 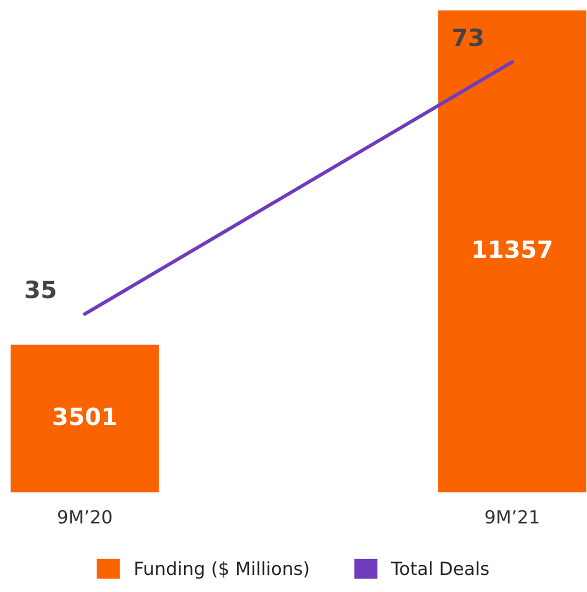 What do you see at coordinates (41, 289) in the screenshot?
I see `data-label: 35` at bounding box center [41, 289].